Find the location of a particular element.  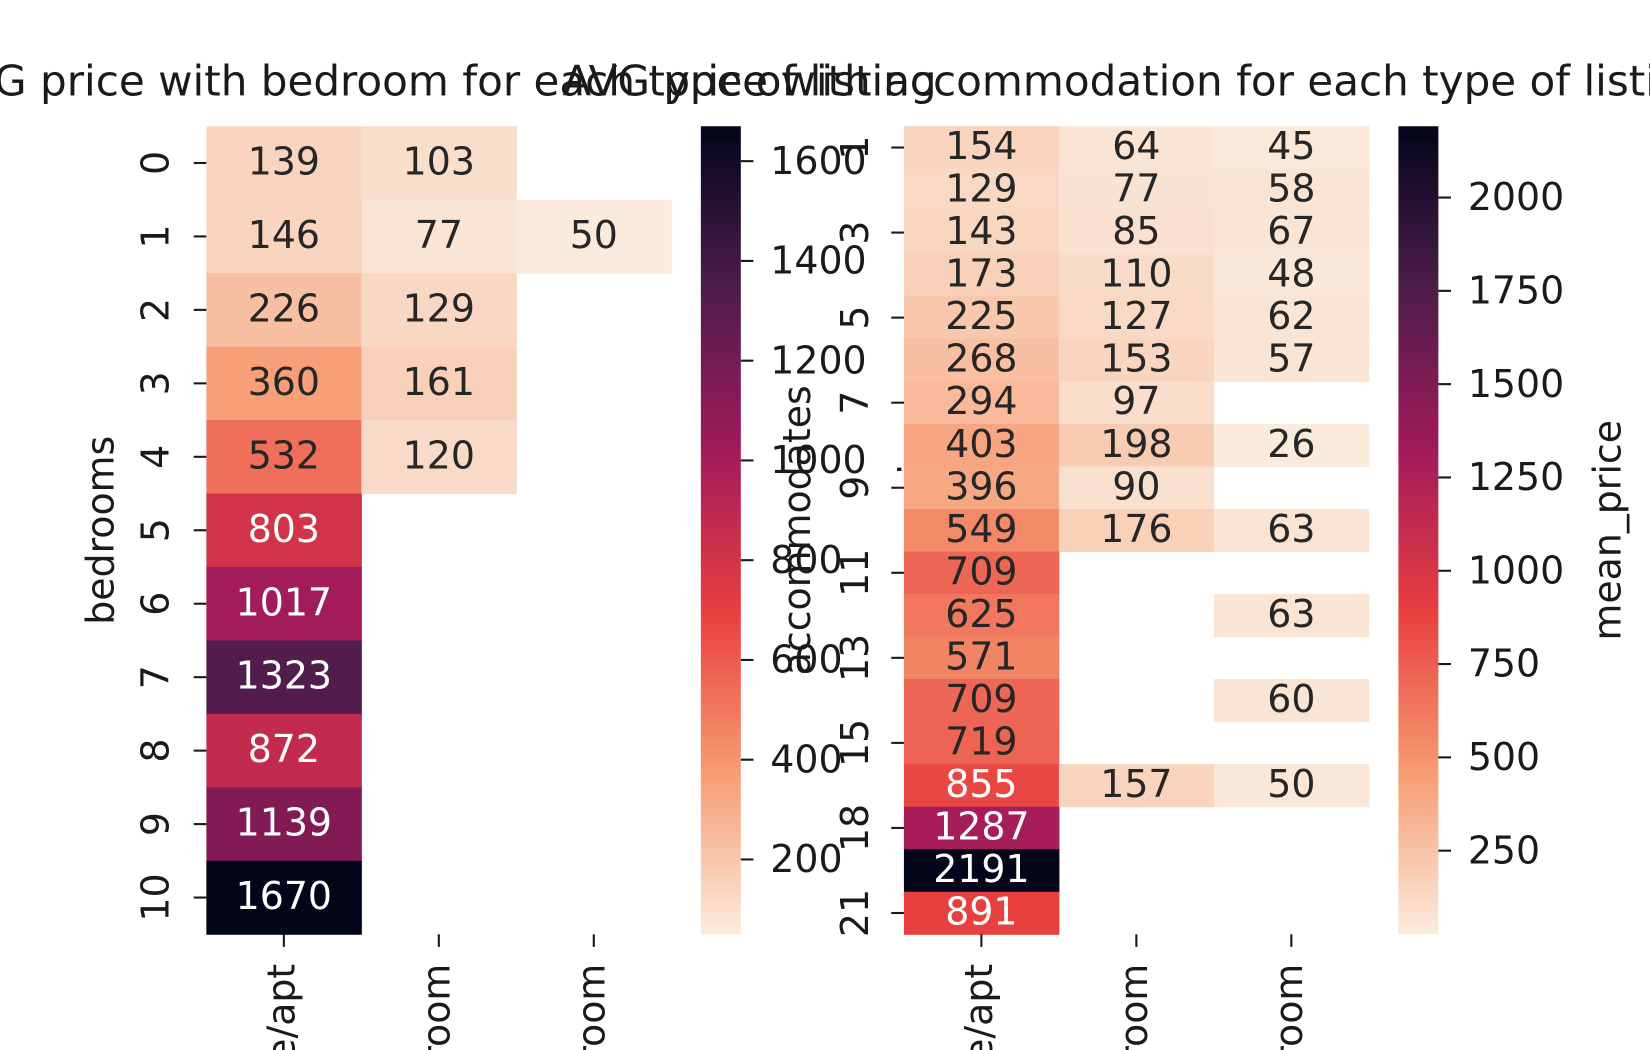

y-axis-label: accommodates is located at coordinates (797, 530).